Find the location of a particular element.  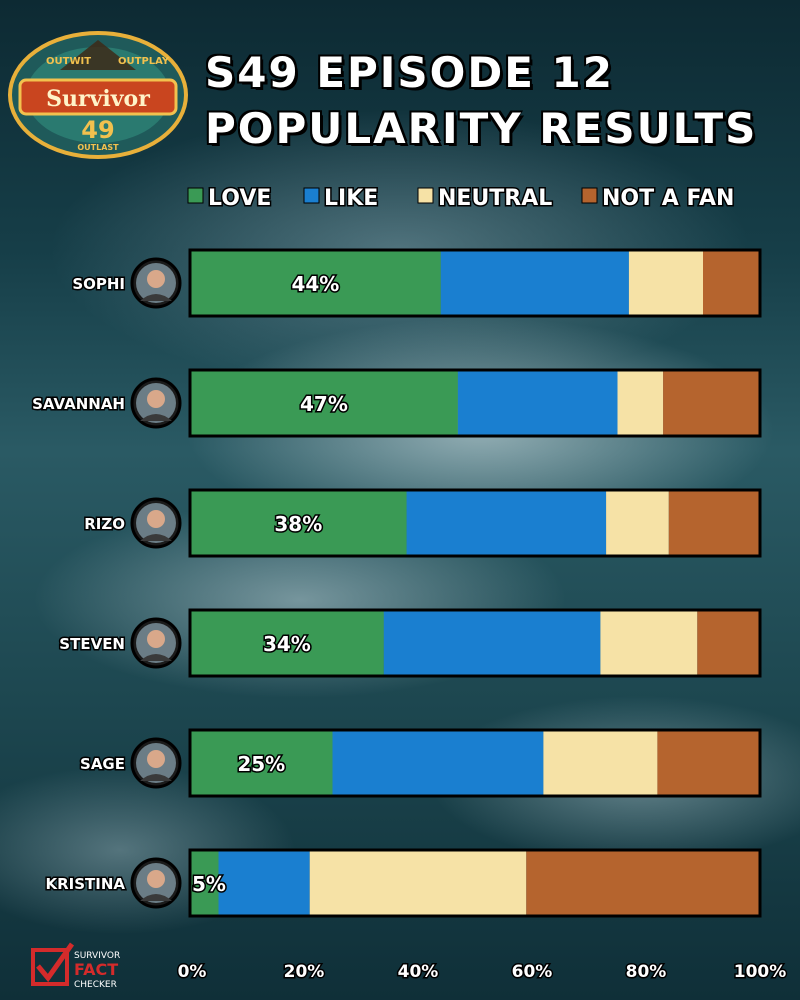

bar-outline-savannah is located at coordinates (475, 403).